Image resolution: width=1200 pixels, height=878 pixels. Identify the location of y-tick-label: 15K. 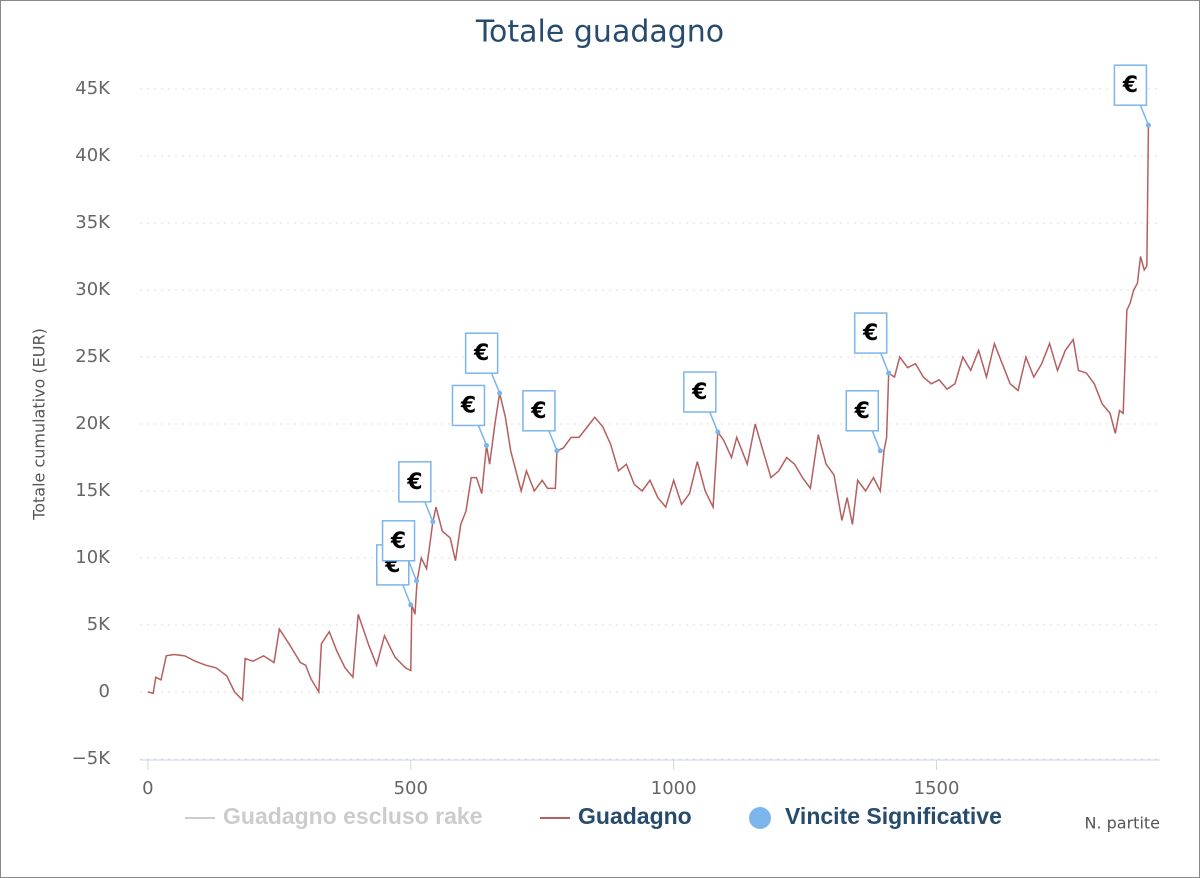
(93, 490).